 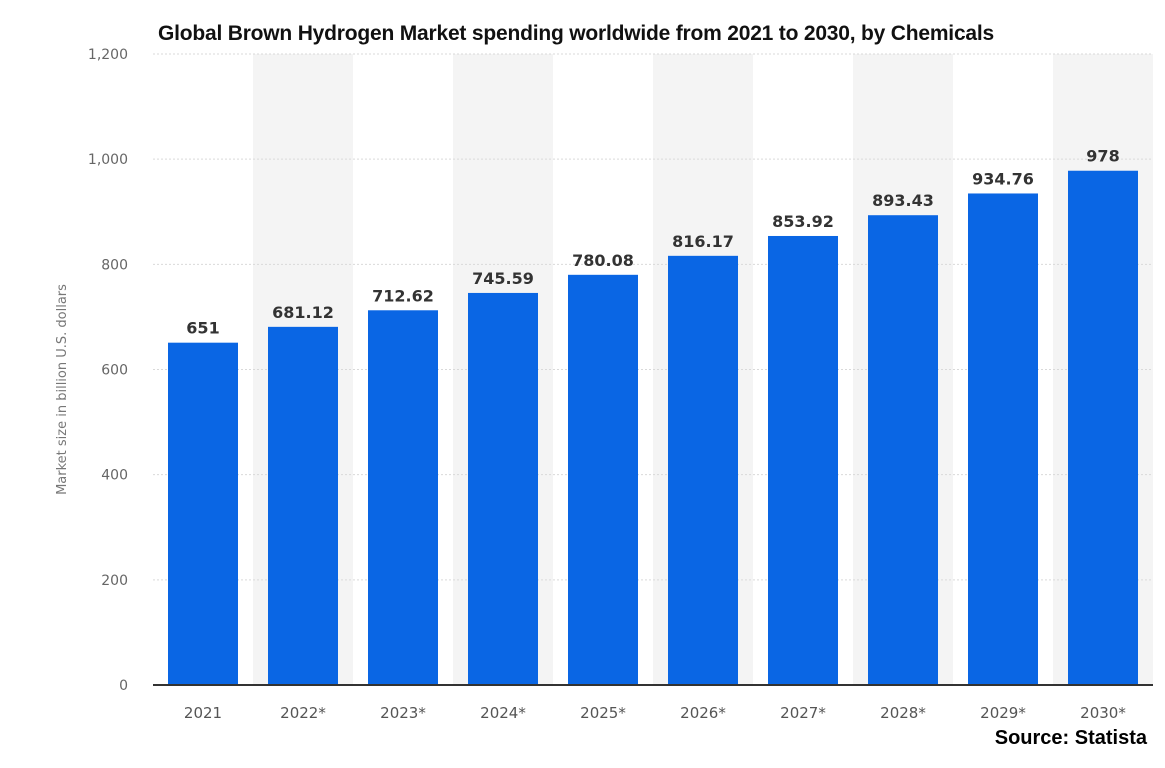 I want to click on data-label: 745.59, so click(x=503, y=278).